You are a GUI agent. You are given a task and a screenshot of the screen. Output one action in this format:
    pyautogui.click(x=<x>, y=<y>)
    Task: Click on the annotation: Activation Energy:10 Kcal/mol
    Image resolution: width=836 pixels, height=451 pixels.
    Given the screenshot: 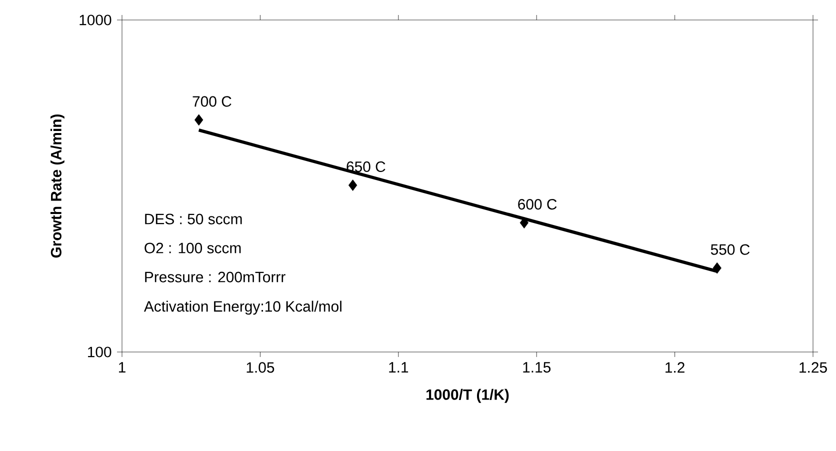 What is the action you would take?
    pyautogui.click(x=243, y=307)
    